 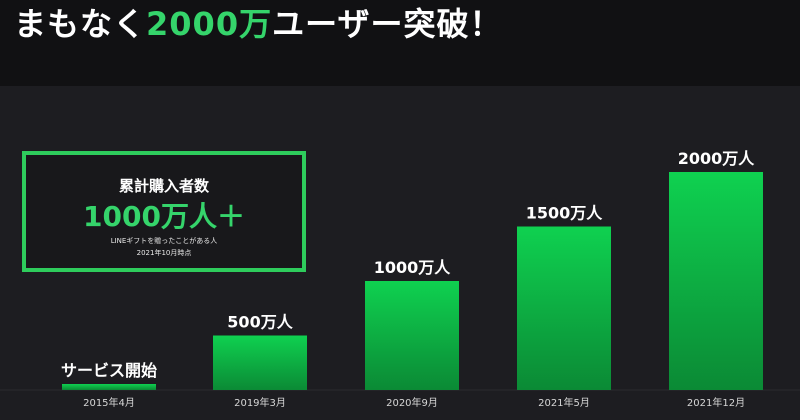 What do you see at coordinates (109, 402) in the screenshot?
I see `x-tick-label-1: 2015年4月` at bounding box center [109, 402].